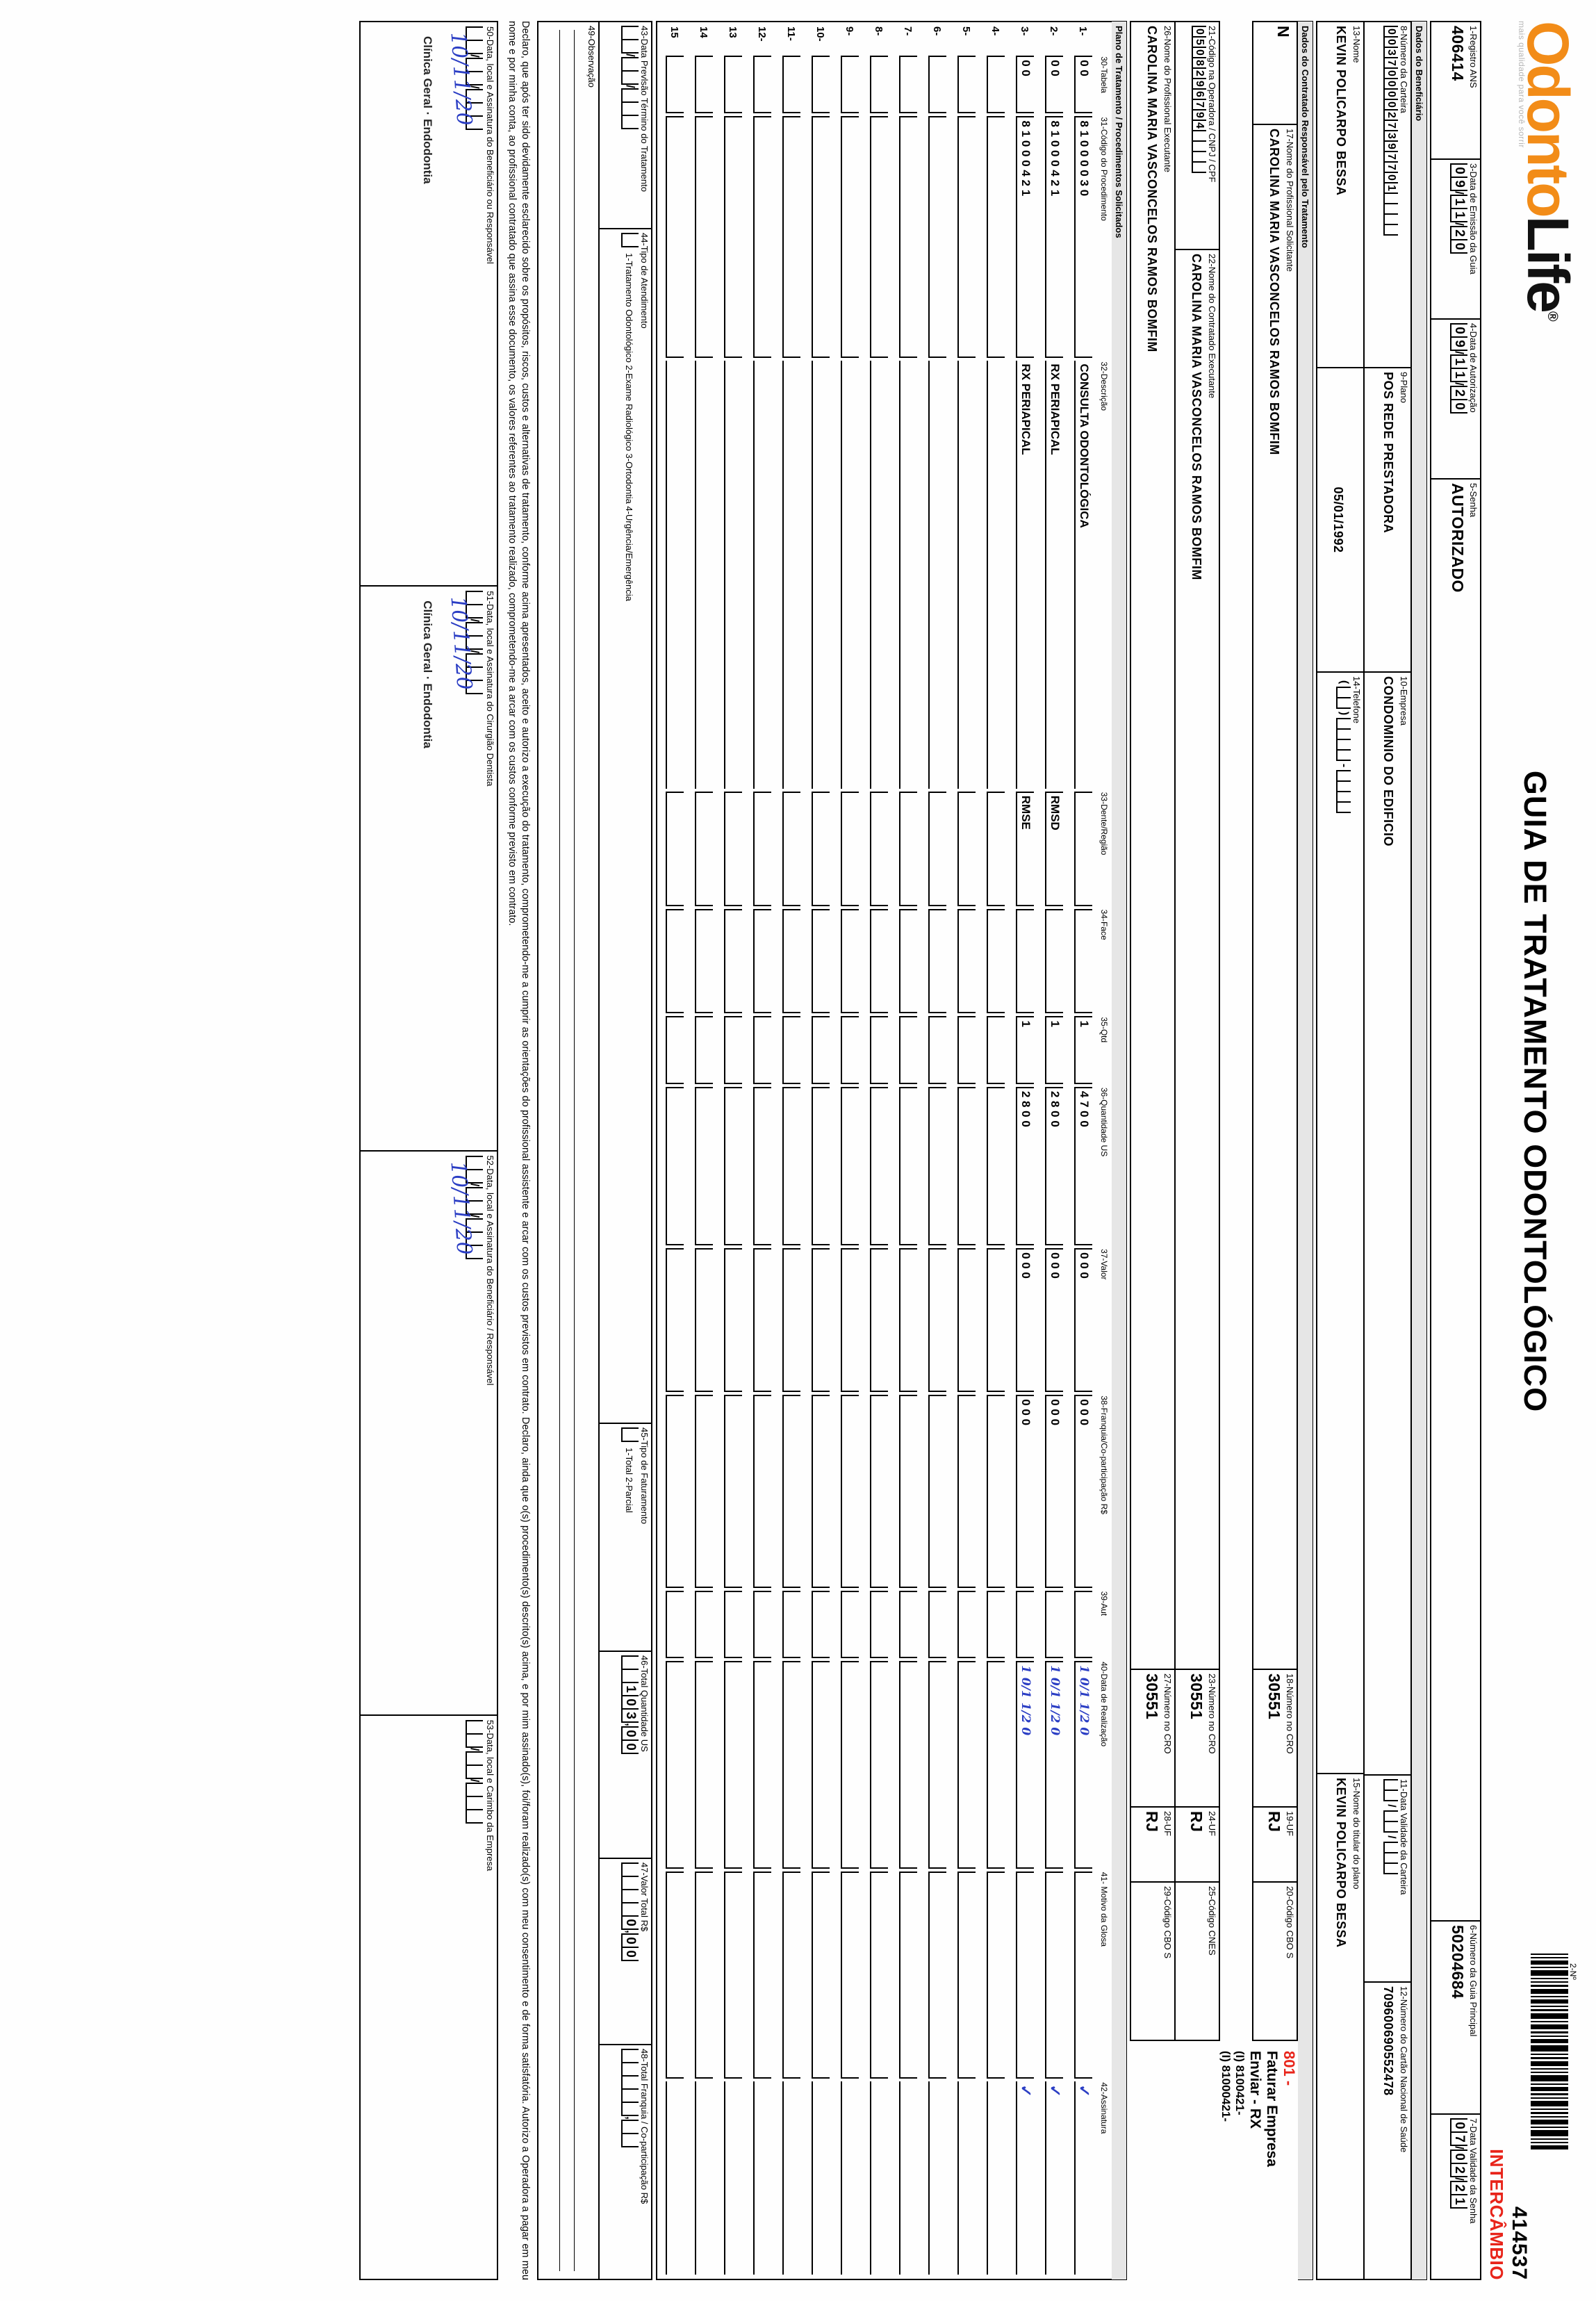 The width and height of the screenshot is (1596, 2301). What do you see at coordinates (1387, 520) in the screenshot?
I see `field-plano: 9-Plano POS REDE PRESTADORA` at bounding box center [1387, 520].